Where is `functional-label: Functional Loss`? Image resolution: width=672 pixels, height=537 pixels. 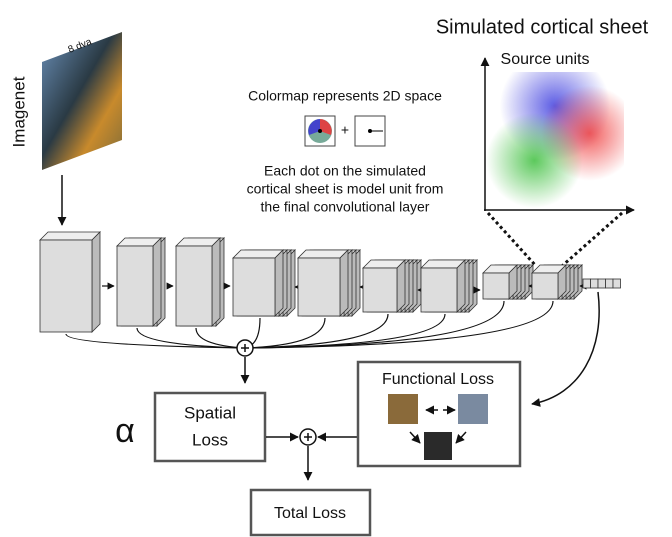 functional-label: Functional Loss is located at coordinates (438, 379).